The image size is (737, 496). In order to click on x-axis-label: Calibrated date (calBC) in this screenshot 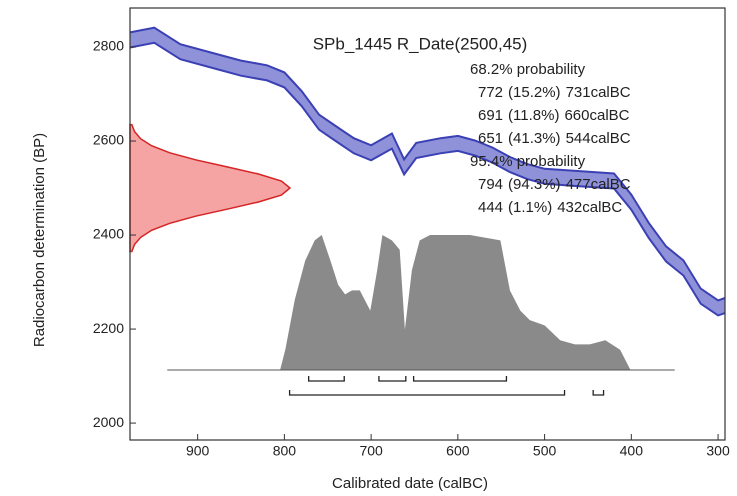, I will do `click(410, 483)`.